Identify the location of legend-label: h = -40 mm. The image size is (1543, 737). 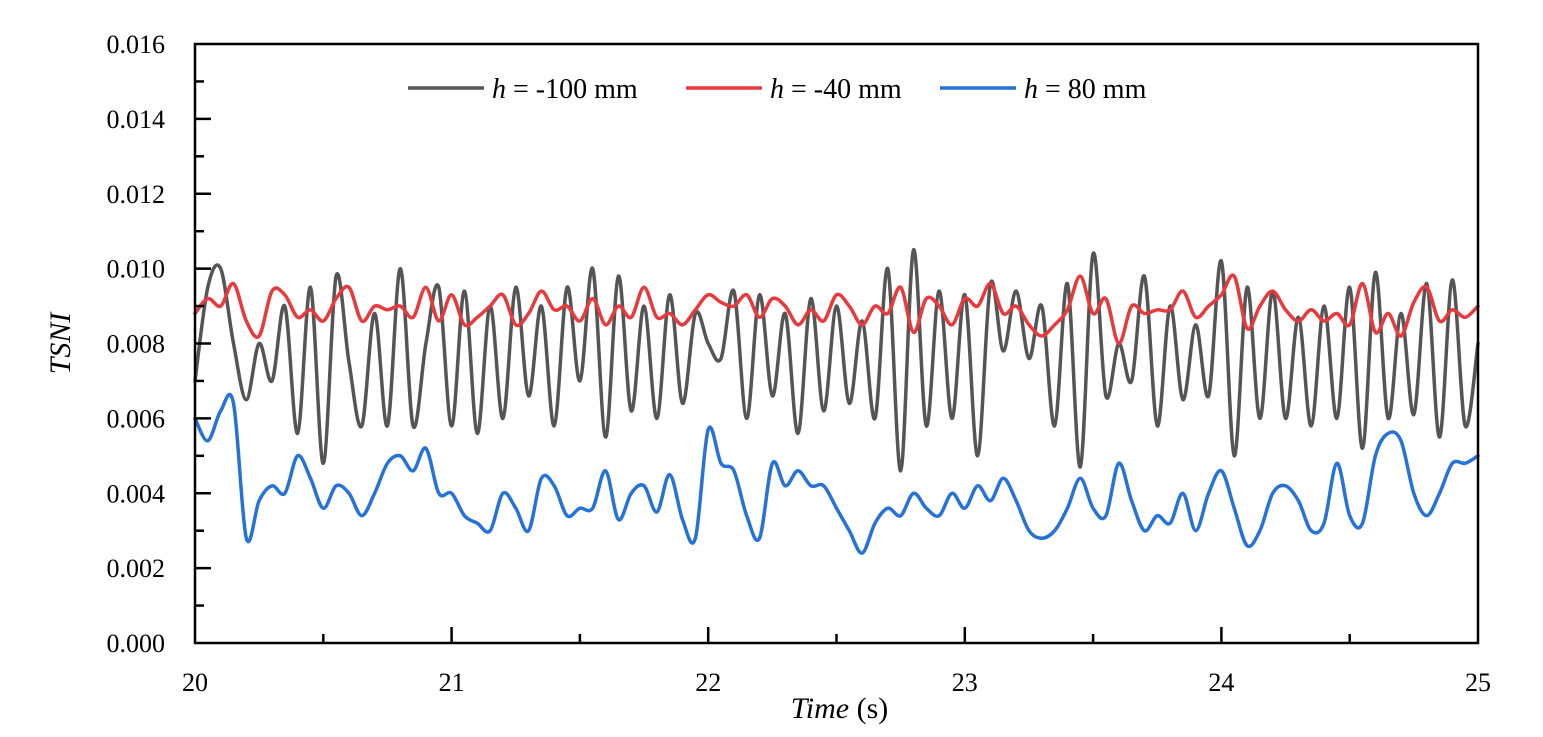
(836, 89).